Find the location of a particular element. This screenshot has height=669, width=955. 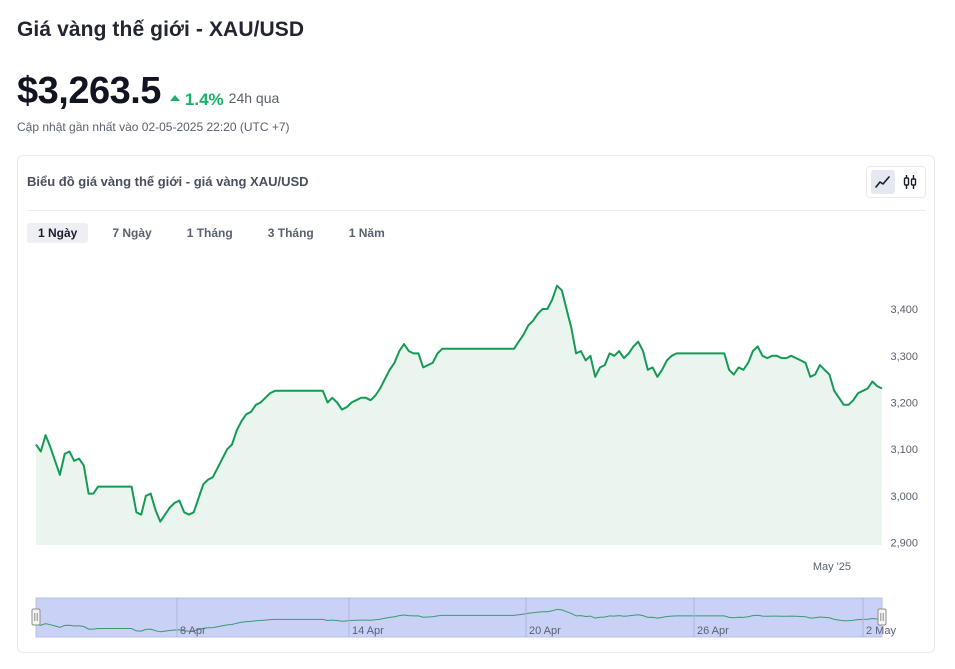

current-price: $3,263.5 is located at coordinates (89, 91).